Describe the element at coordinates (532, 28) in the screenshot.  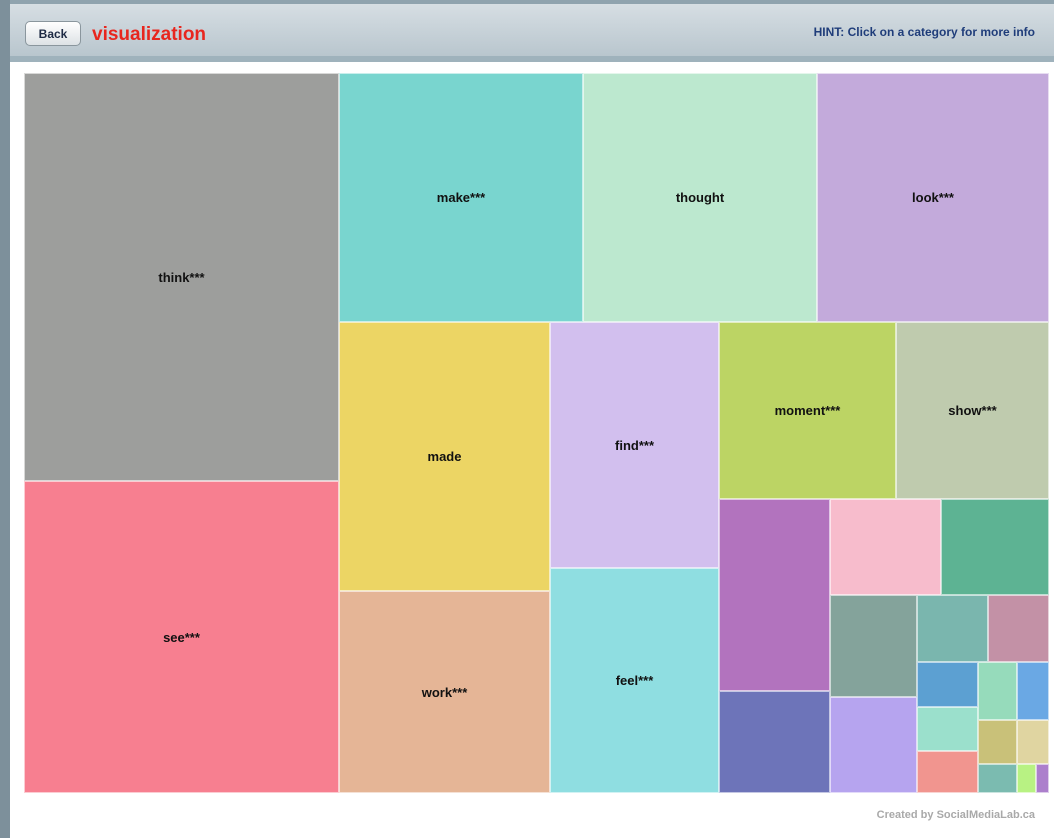
I see `header-bar` at that location.